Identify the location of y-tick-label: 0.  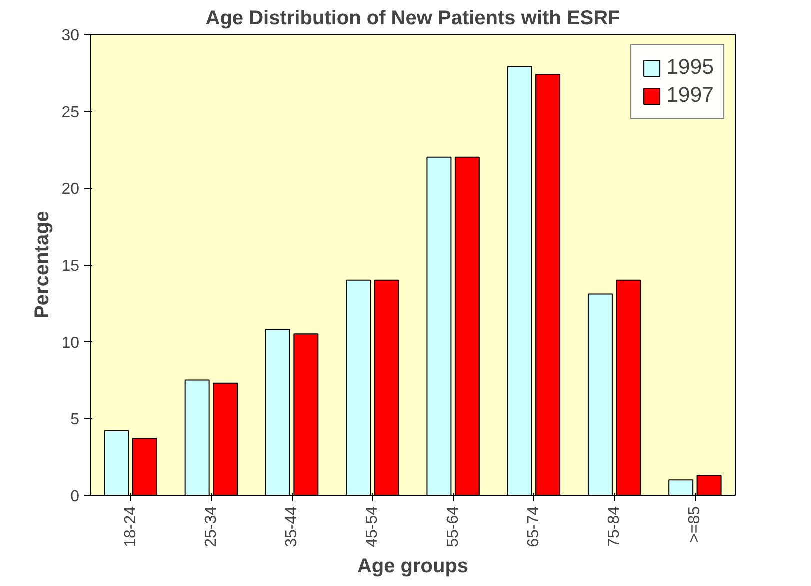
(75, 497).